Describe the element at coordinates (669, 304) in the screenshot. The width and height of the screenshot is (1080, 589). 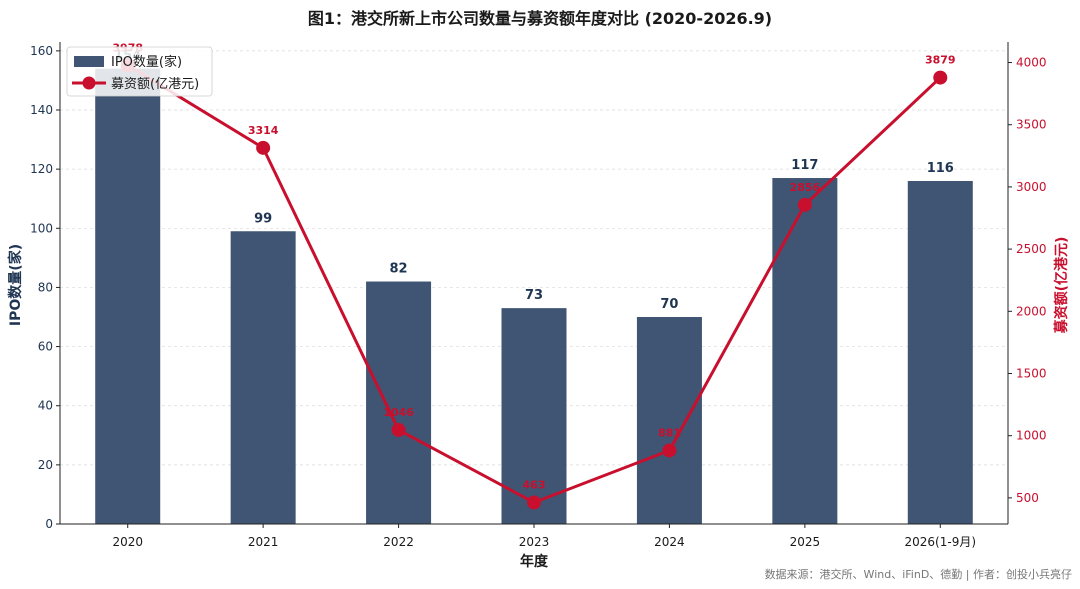
I see `bar-value-label: 70` at that location.